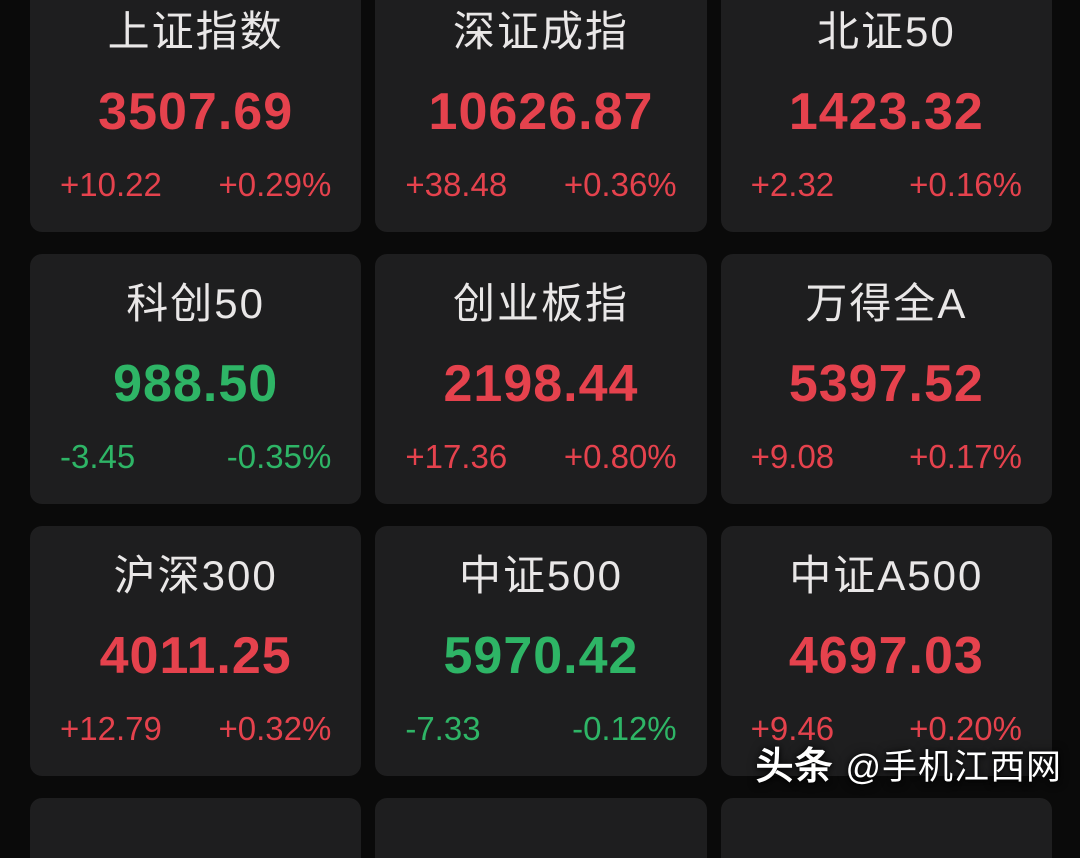  Describe the element at coordinates (195, 31) in the screenshot. I see `index-name: 上证指数` at that location.